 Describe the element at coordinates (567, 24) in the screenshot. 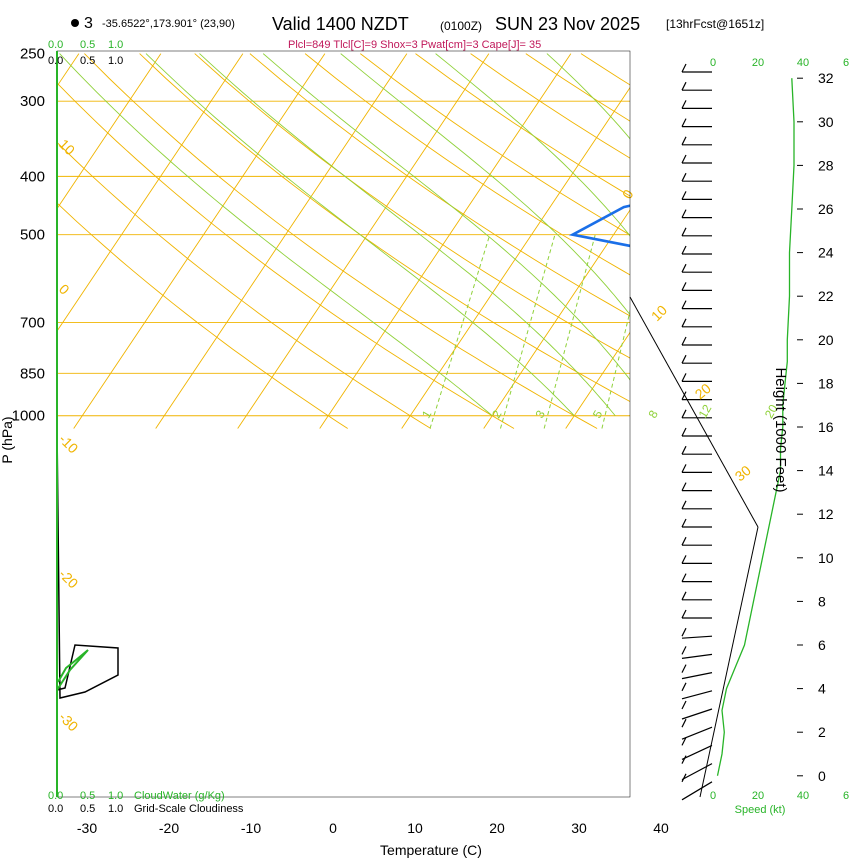

I see `forecast-date: SUN 23 Nov 2025` at that location.